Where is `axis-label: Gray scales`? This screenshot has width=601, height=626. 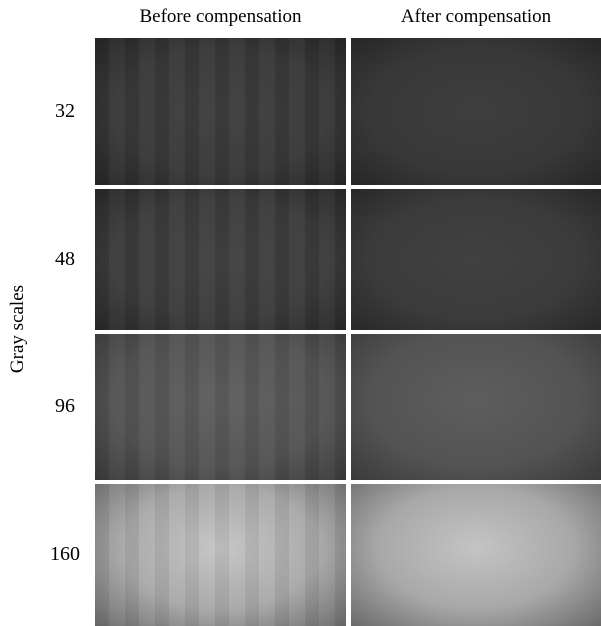
axis-label: Gray scales is located at coordinates (17, 329).